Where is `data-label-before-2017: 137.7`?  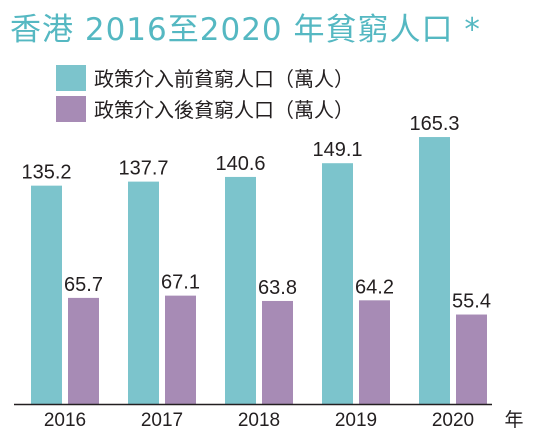
data-label-before-2017: 137.7 is located at coordinates (143, 169).